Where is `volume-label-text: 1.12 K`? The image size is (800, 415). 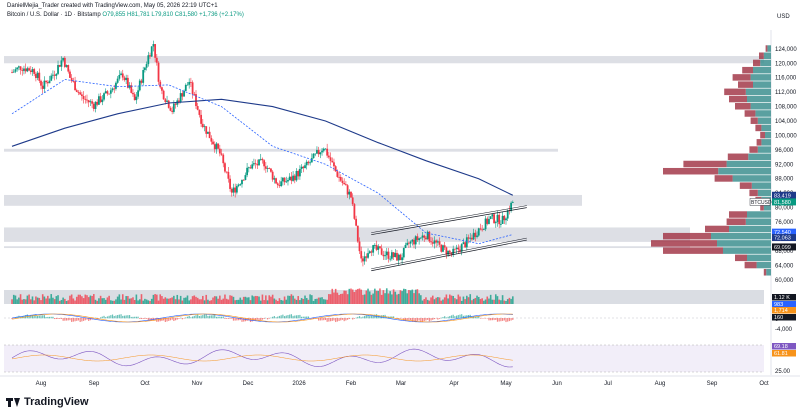
volume-label-text: 1.12 K is located at coordinates (782, 298).